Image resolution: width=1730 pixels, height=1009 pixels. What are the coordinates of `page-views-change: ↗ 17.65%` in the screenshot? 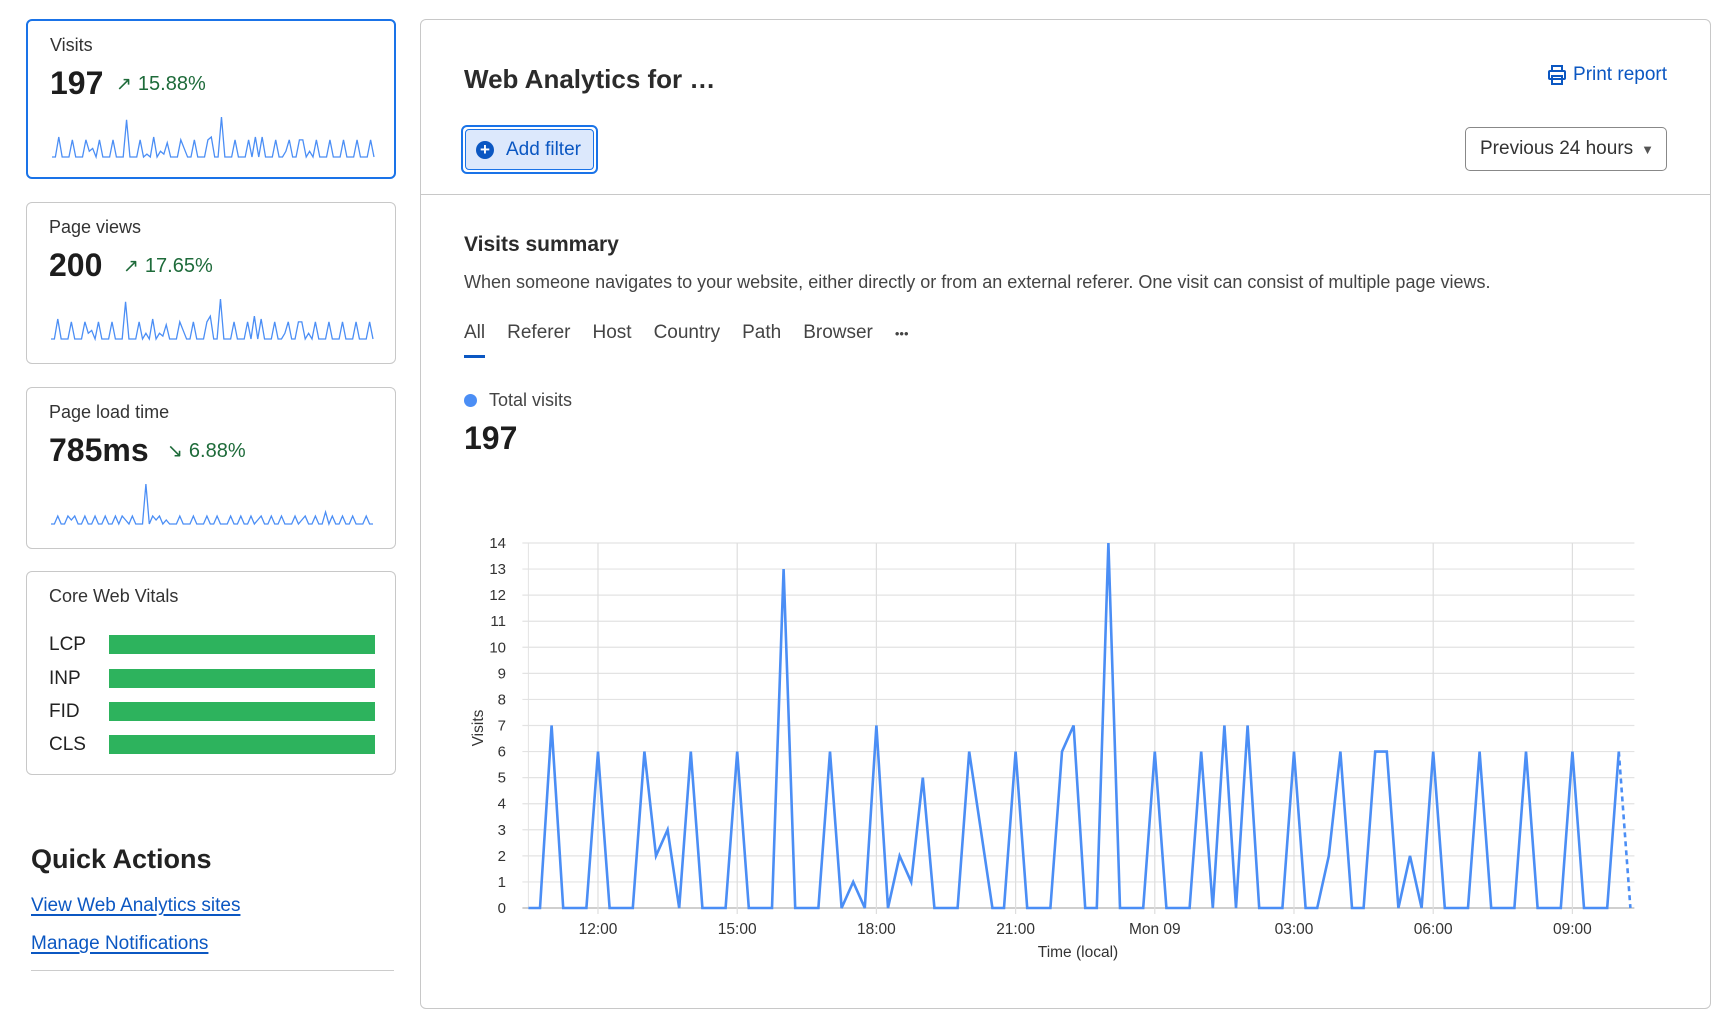 It's located at (168, 266).